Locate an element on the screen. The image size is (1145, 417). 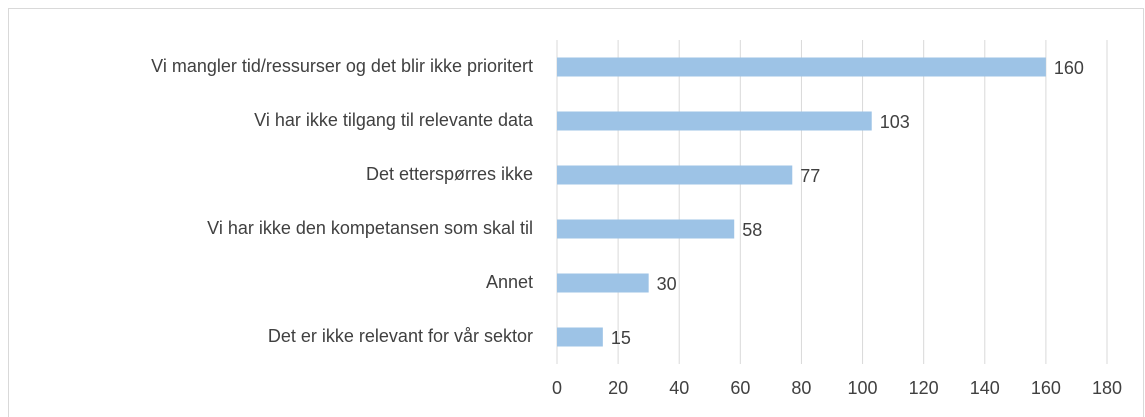
value-label: 77 is located at coordinates (810, 176).